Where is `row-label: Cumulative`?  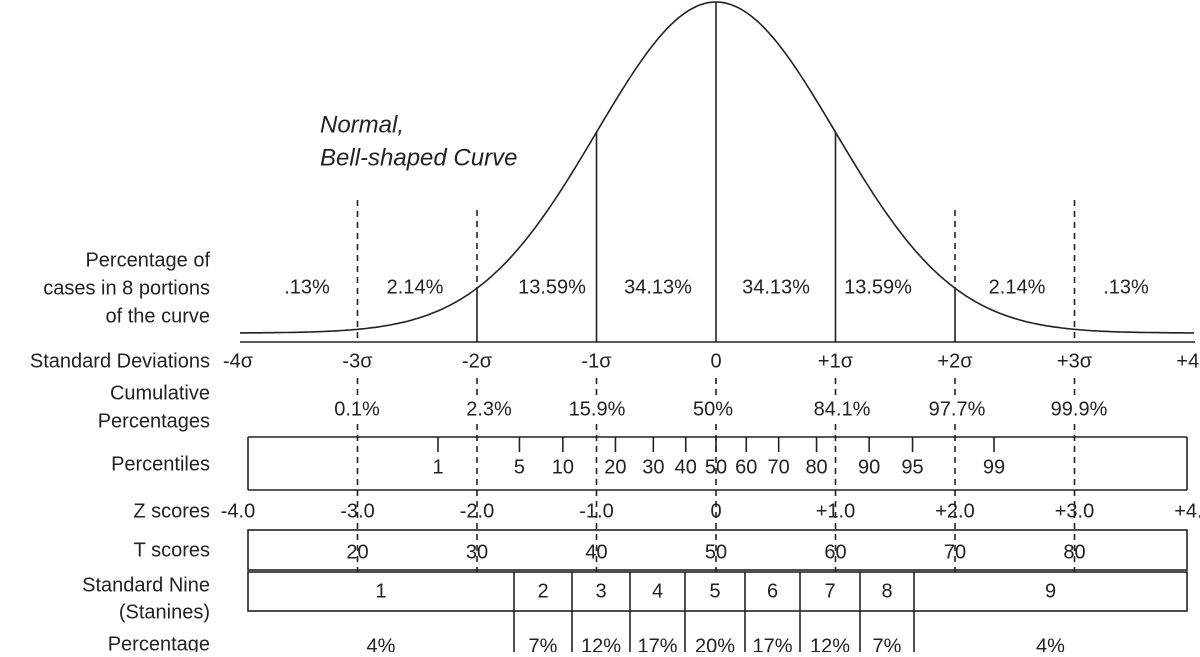 row-label: Cumulative is located at coordinates (160, 393).